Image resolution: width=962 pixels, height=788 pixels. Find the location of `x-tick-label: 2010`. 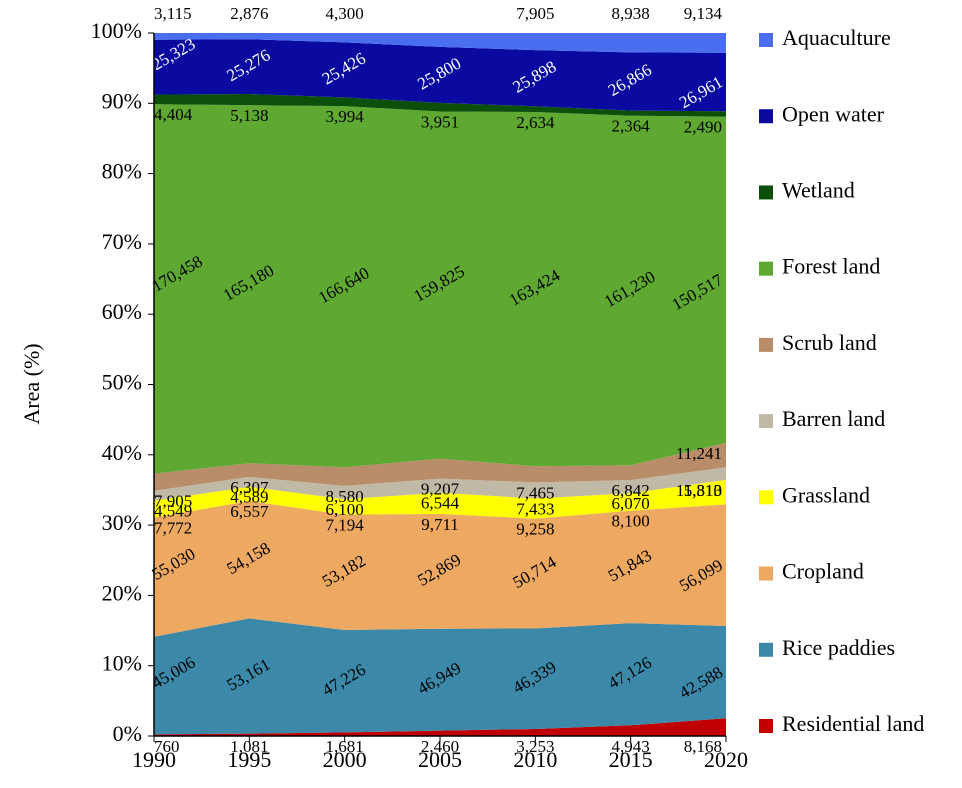

x-tick-label: 2010 is located at coordinates (535, 759).